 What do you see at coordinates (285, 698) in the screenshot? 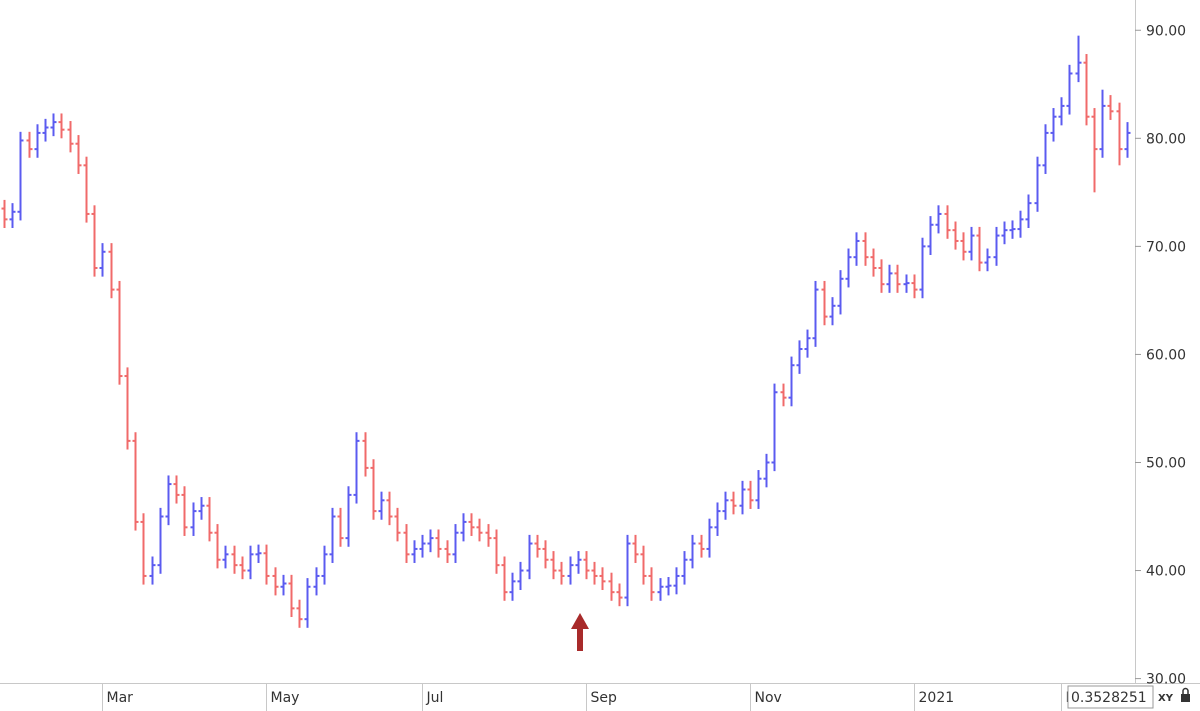
I see `x-tick-label: May` at bounding box center [285, 698].